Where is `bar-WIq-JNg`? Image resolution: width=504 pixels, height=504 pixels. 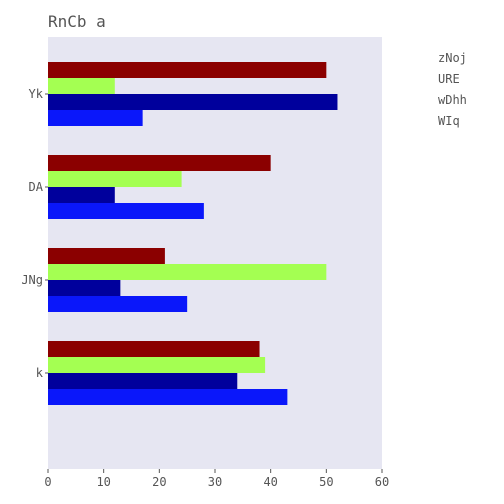 bar-WIq-JNg is located at coordinates (118, 304).